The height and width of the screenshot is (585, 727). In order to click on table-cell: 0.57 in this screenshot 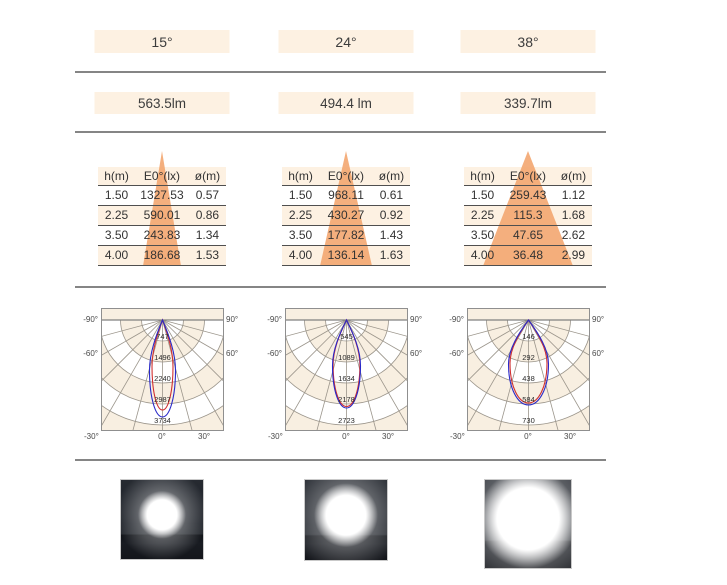, I will do `click(207, 196)`.